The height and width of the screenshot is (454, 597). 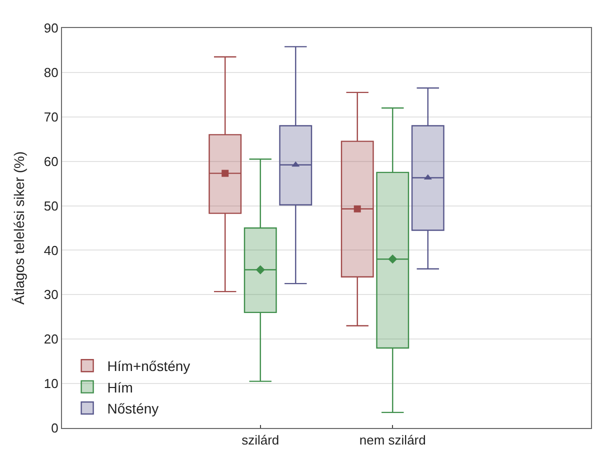 I want to click on y-tick-label: 80, so click(x=51, y=72).